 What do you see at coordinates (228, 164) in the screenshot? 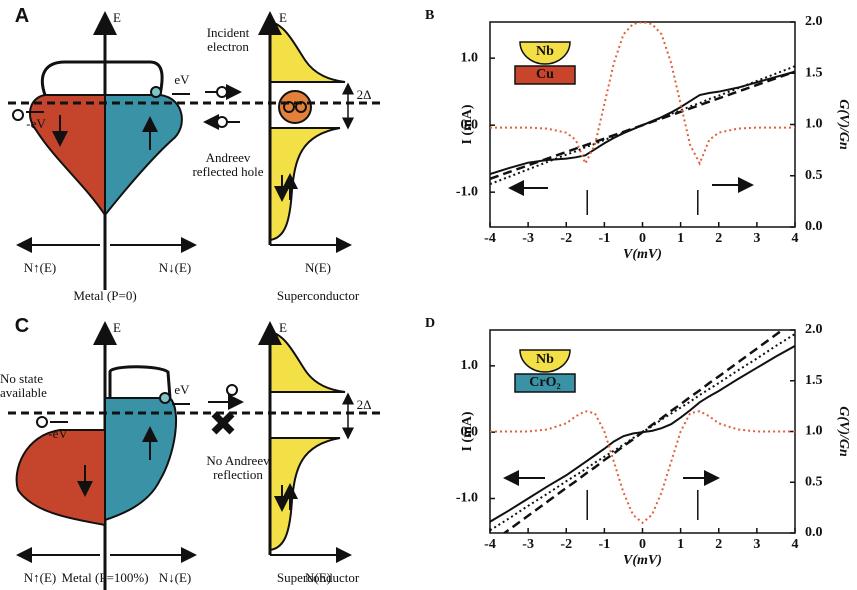
I see `note: Andreev reflected hole` at bounding box center [228, 164].